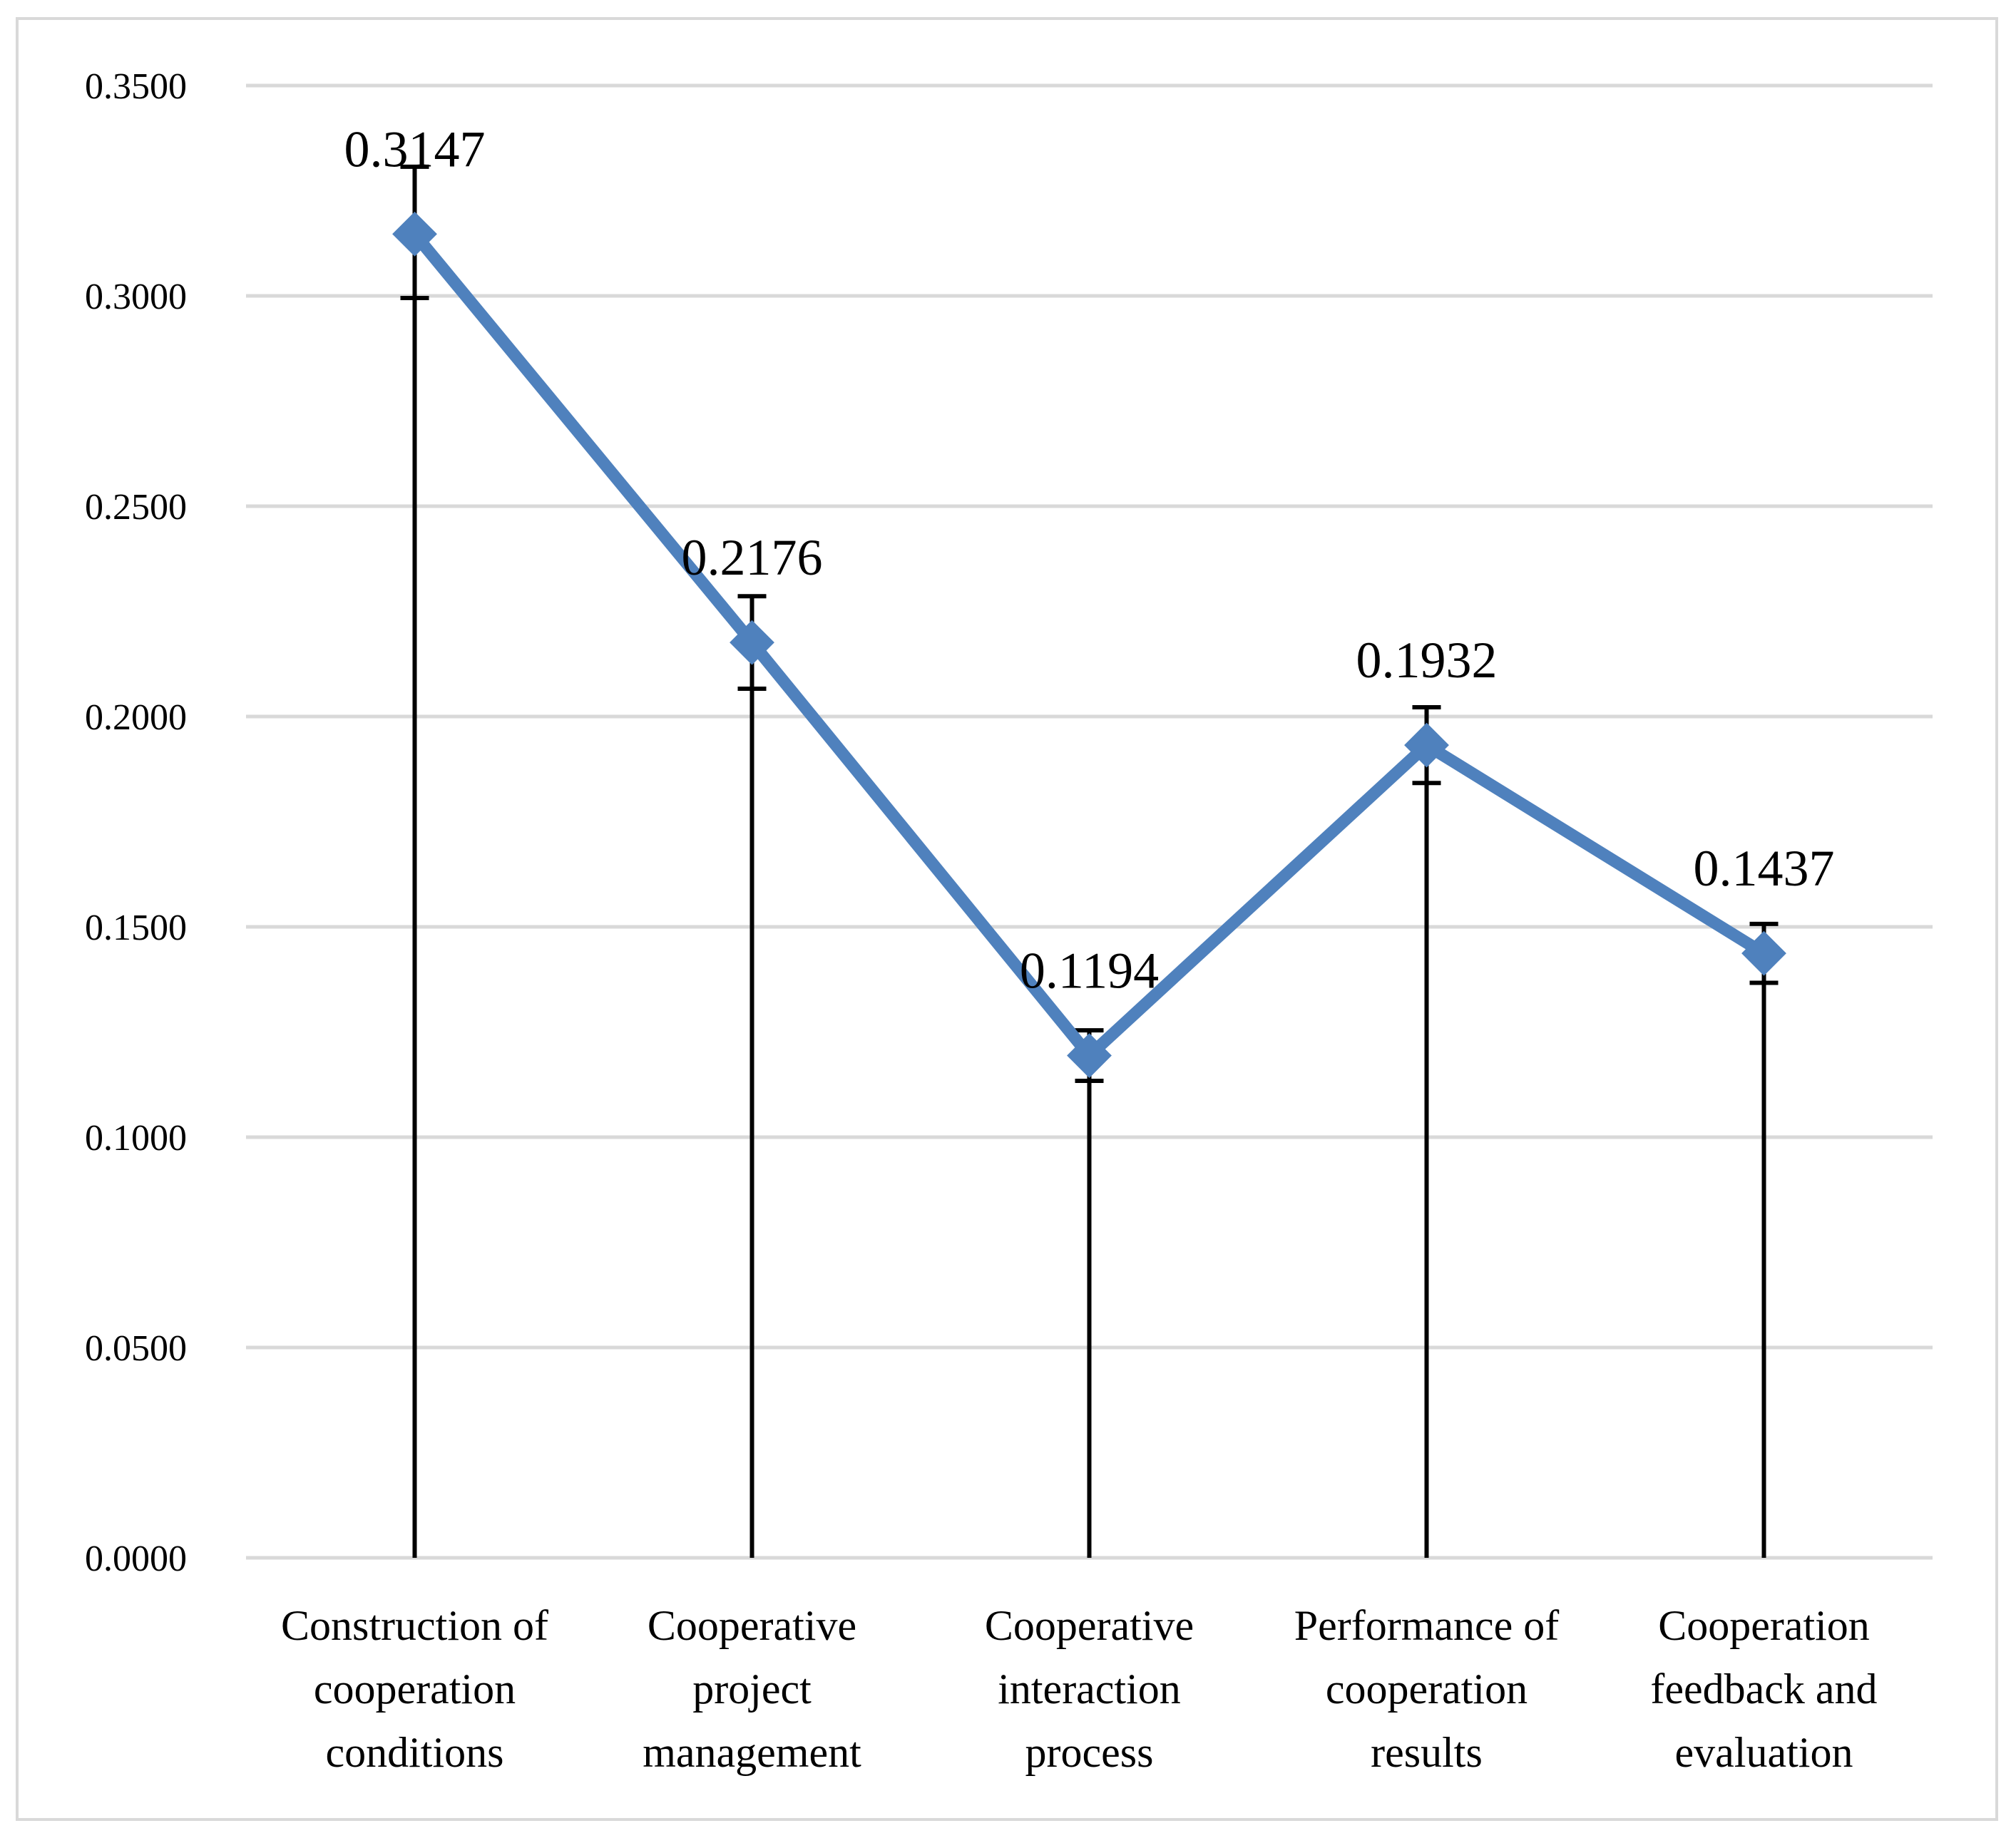  I want to click on y-tick-label: 0.3500, so click(136, 86).